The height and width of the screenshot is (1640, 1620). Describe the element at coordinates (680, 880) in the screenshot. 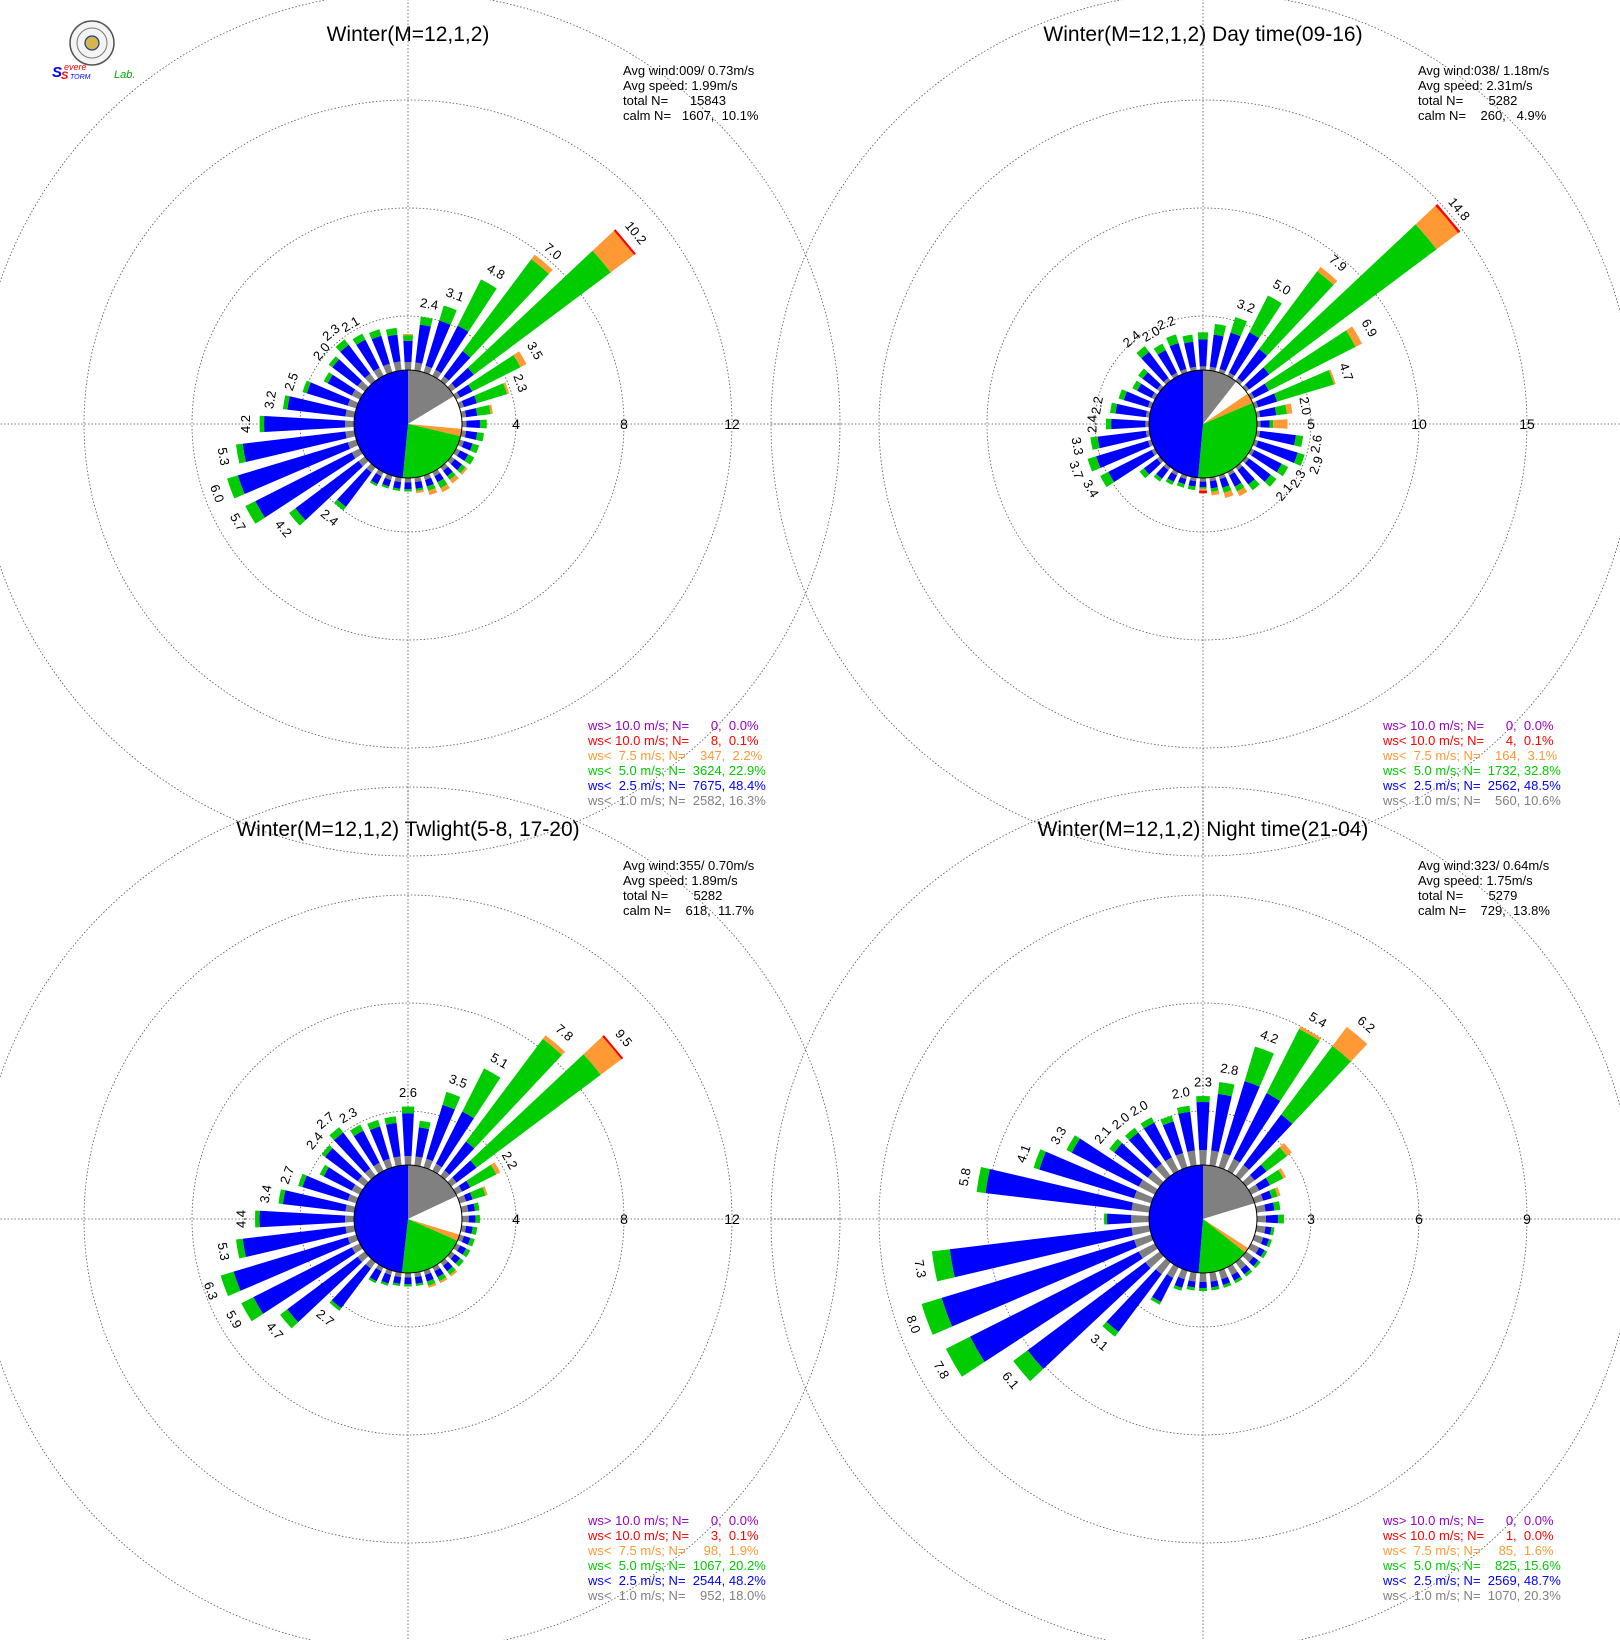

I see `stats-line: Avg speed: 1.89m/s` at that location.